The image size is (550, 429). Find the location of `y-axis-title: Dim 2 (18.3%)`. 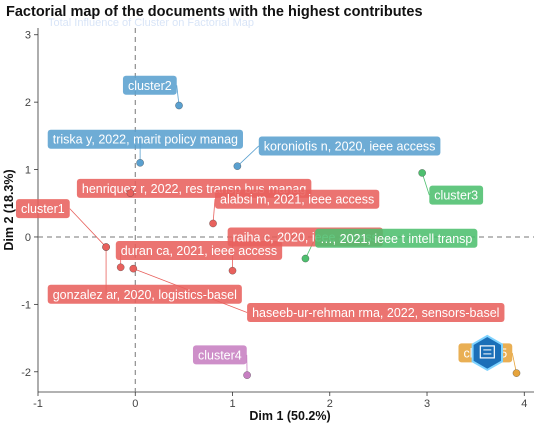

y-axis-title: Dim 2 (18.3%) is located at coordinates (9, 209).